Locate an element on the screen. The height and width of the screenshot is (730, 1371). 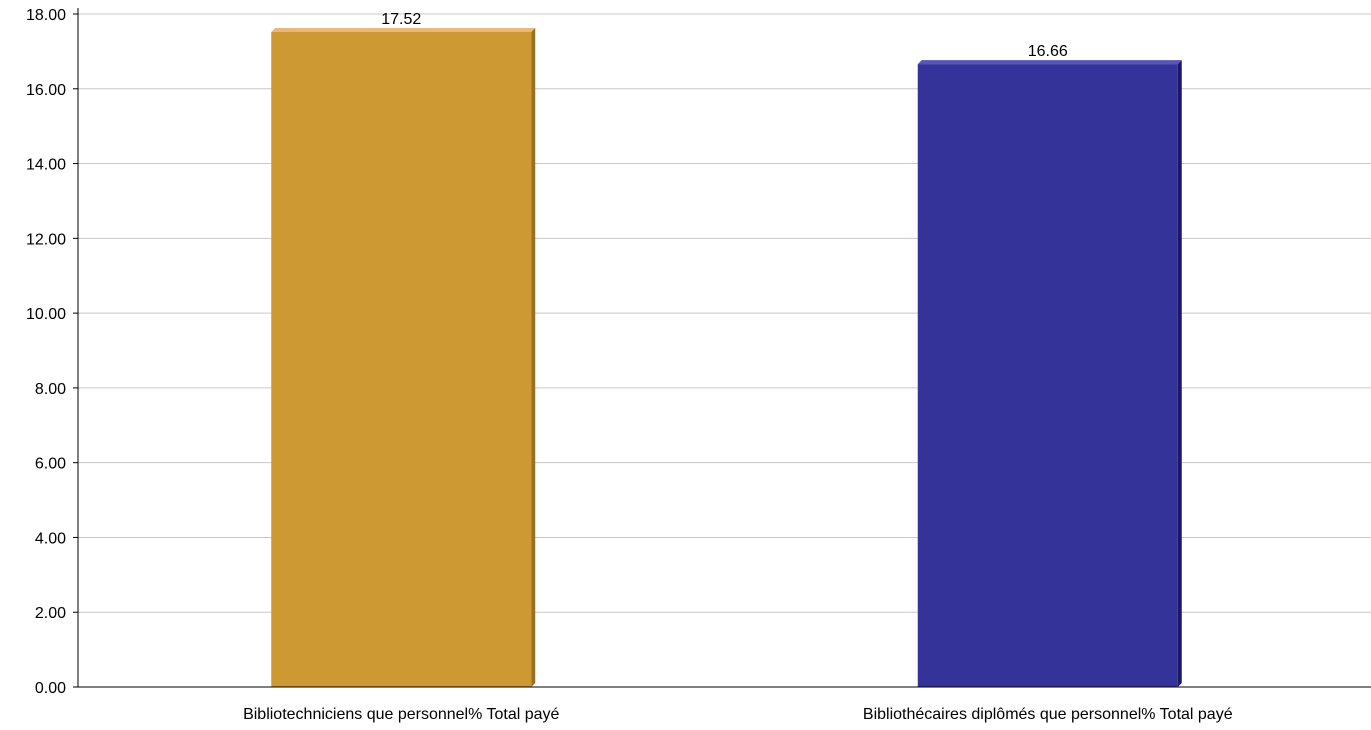
y-tick-label: 16.00 is located at coordinates (46, 90).